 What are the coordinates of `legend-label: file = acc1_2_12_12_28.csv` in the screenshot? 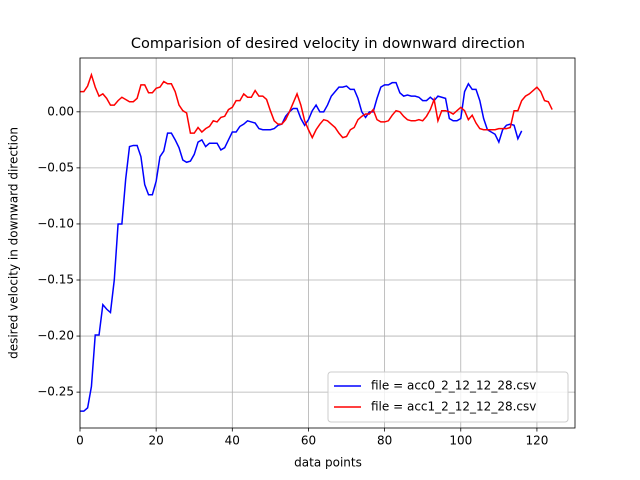 It's located at (453, 407).